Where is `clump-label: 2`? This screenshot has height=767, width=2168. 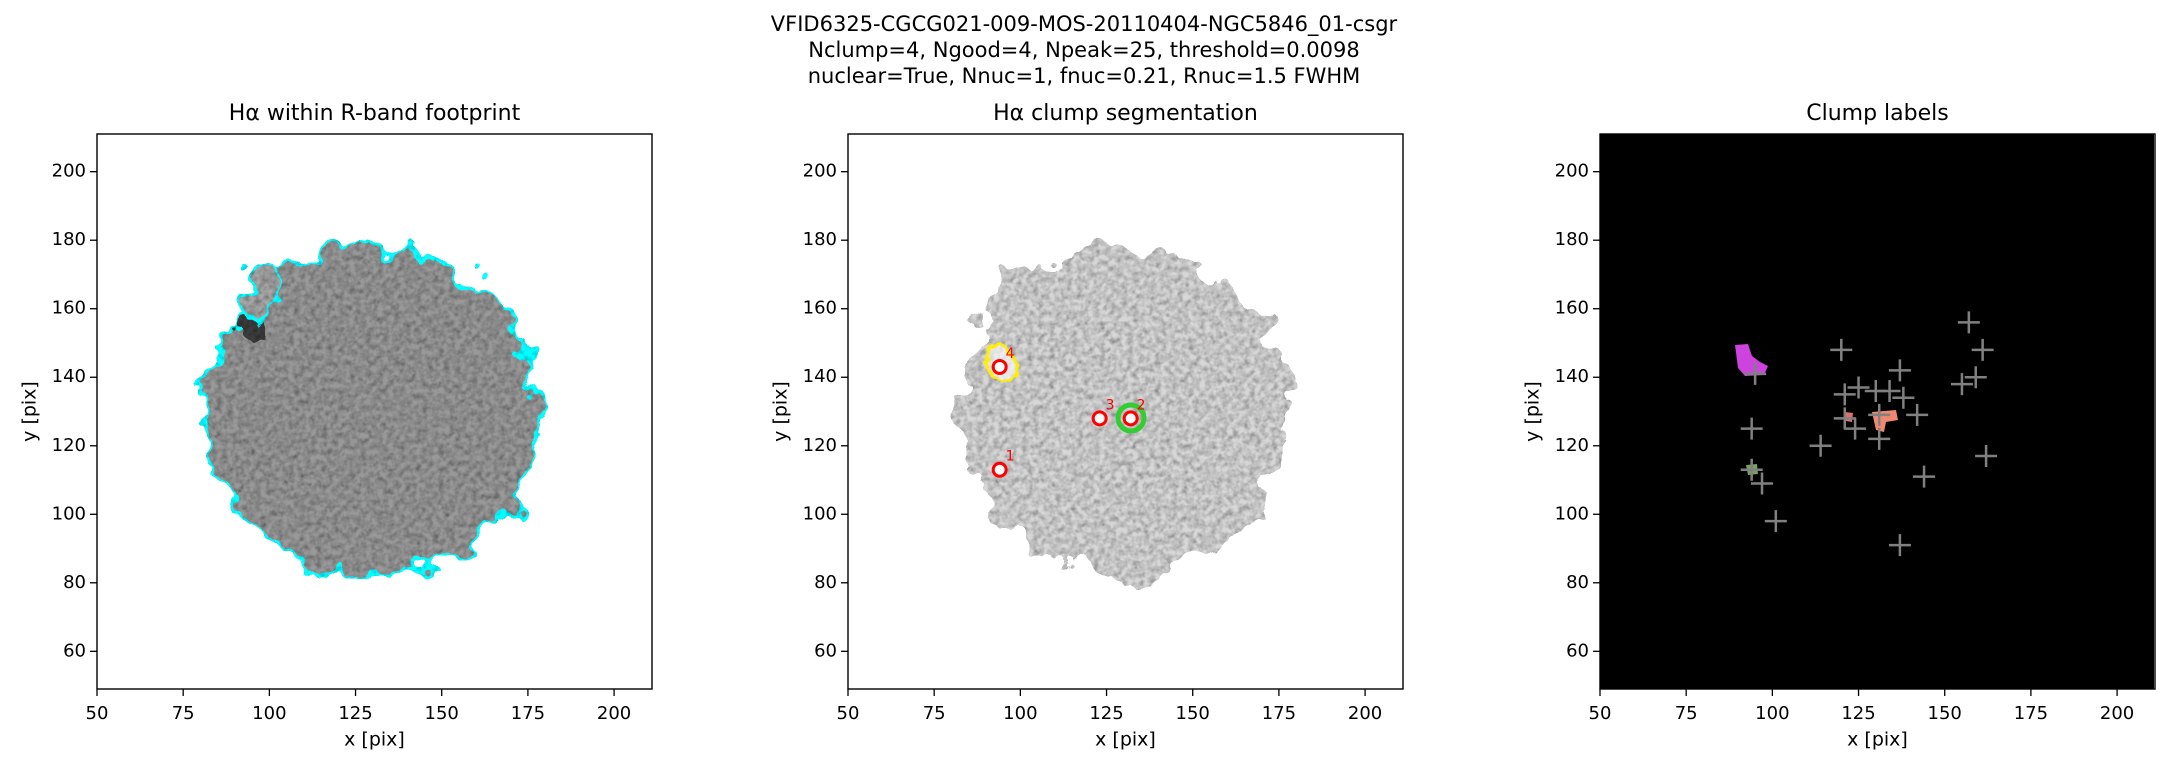 clump-label: 2 is located at coordinates (1141, 405).